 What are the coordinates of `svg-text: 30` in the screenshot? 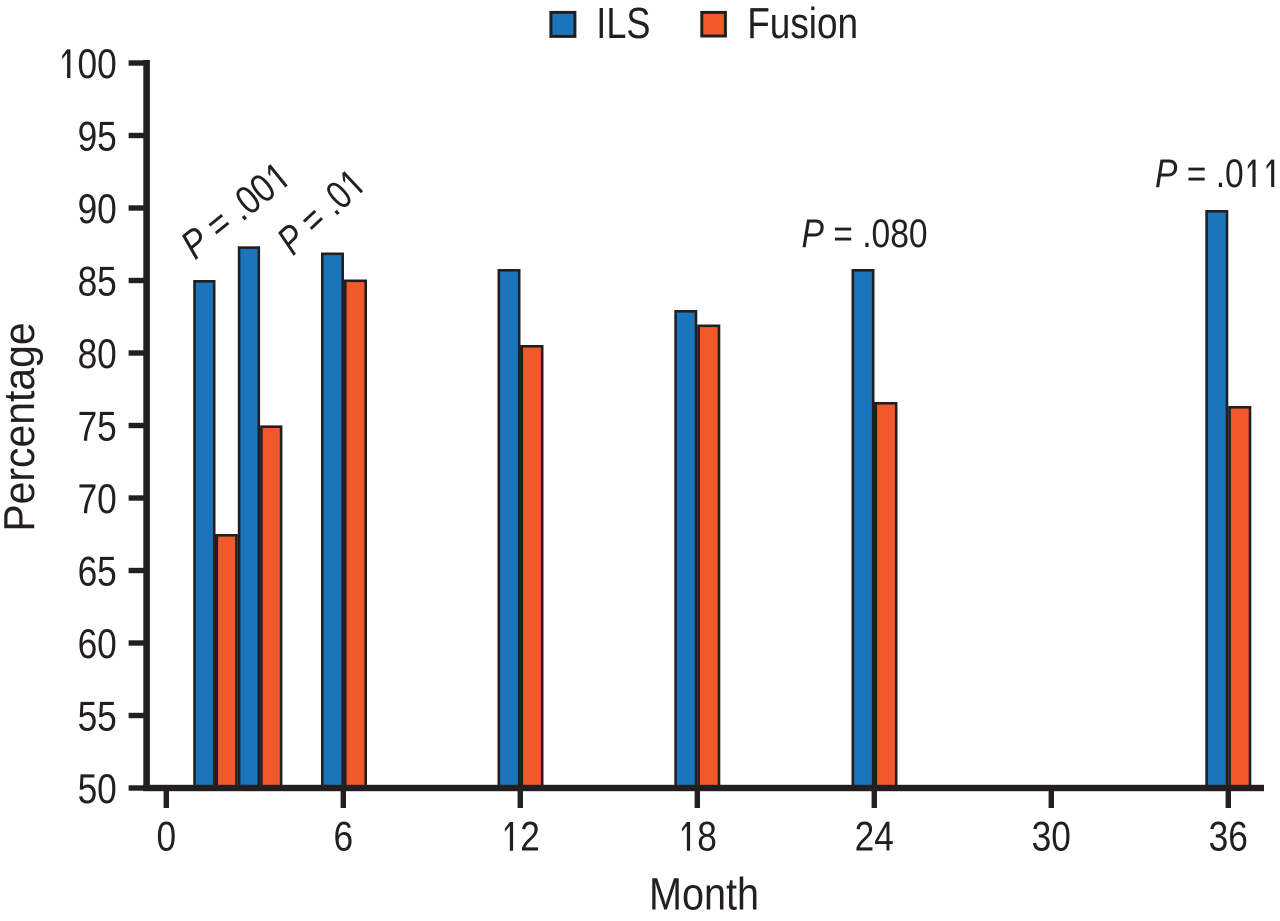 It's located at (1051, 837).